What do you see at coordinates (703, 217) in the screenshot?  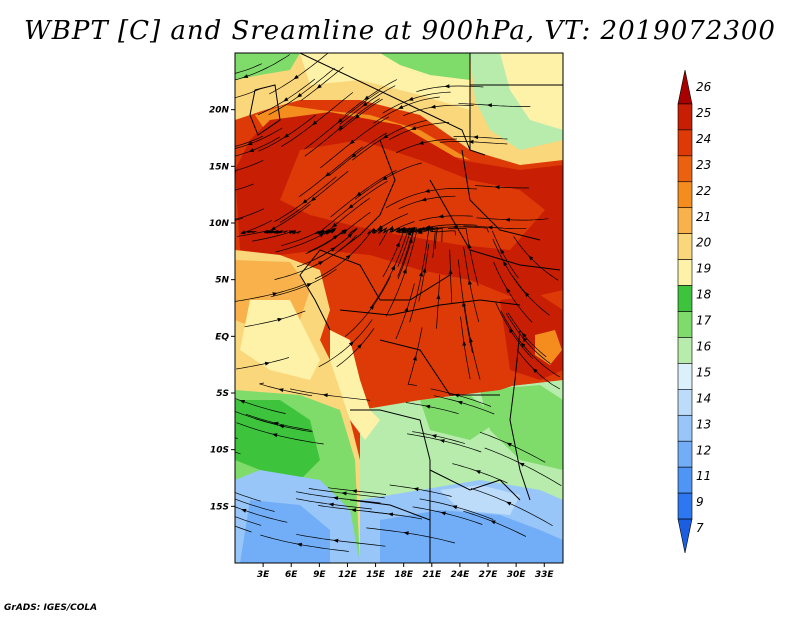 I see `colorbar-label: 21` at bounding box center [703, 217].